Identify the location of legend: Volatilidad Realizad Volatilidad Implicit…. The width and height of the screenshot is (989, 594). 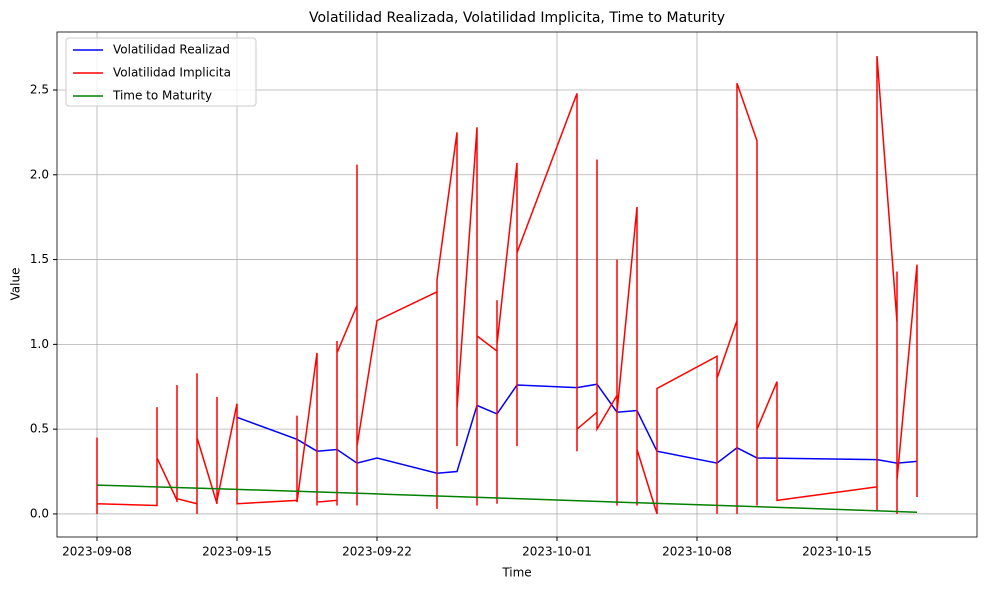
(161, 72).